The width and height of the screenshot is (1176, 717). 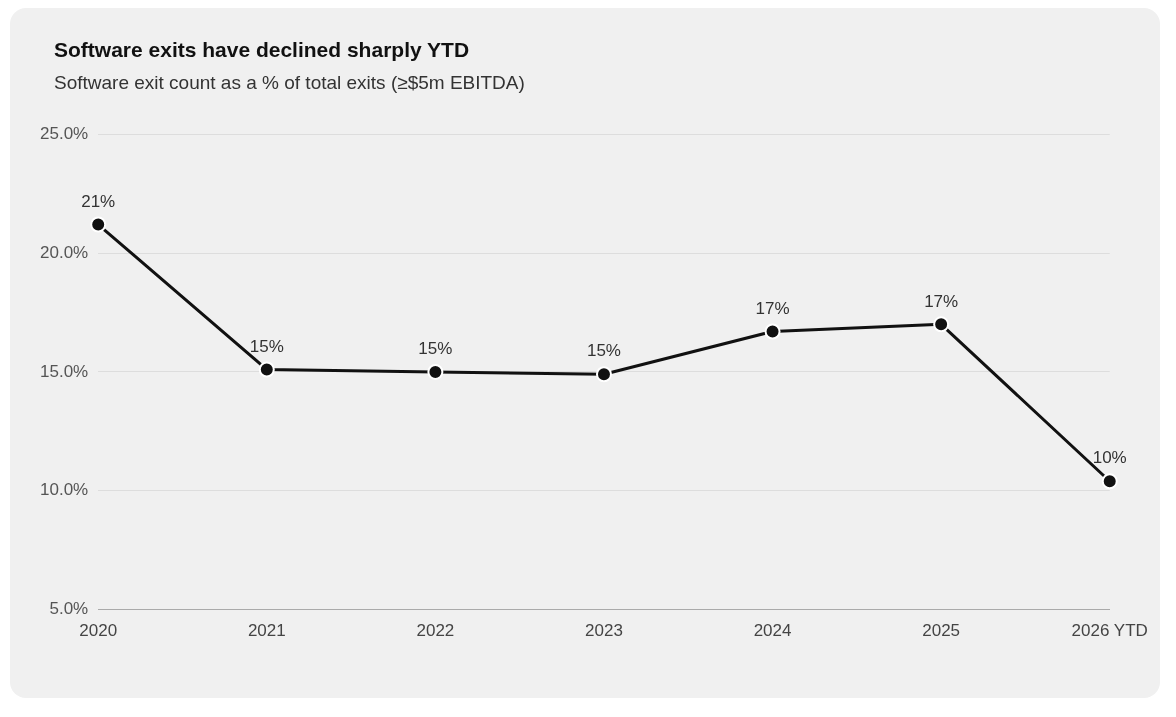 I want to click on y-tick-label: 25.0%, so click(x=64, y=133).